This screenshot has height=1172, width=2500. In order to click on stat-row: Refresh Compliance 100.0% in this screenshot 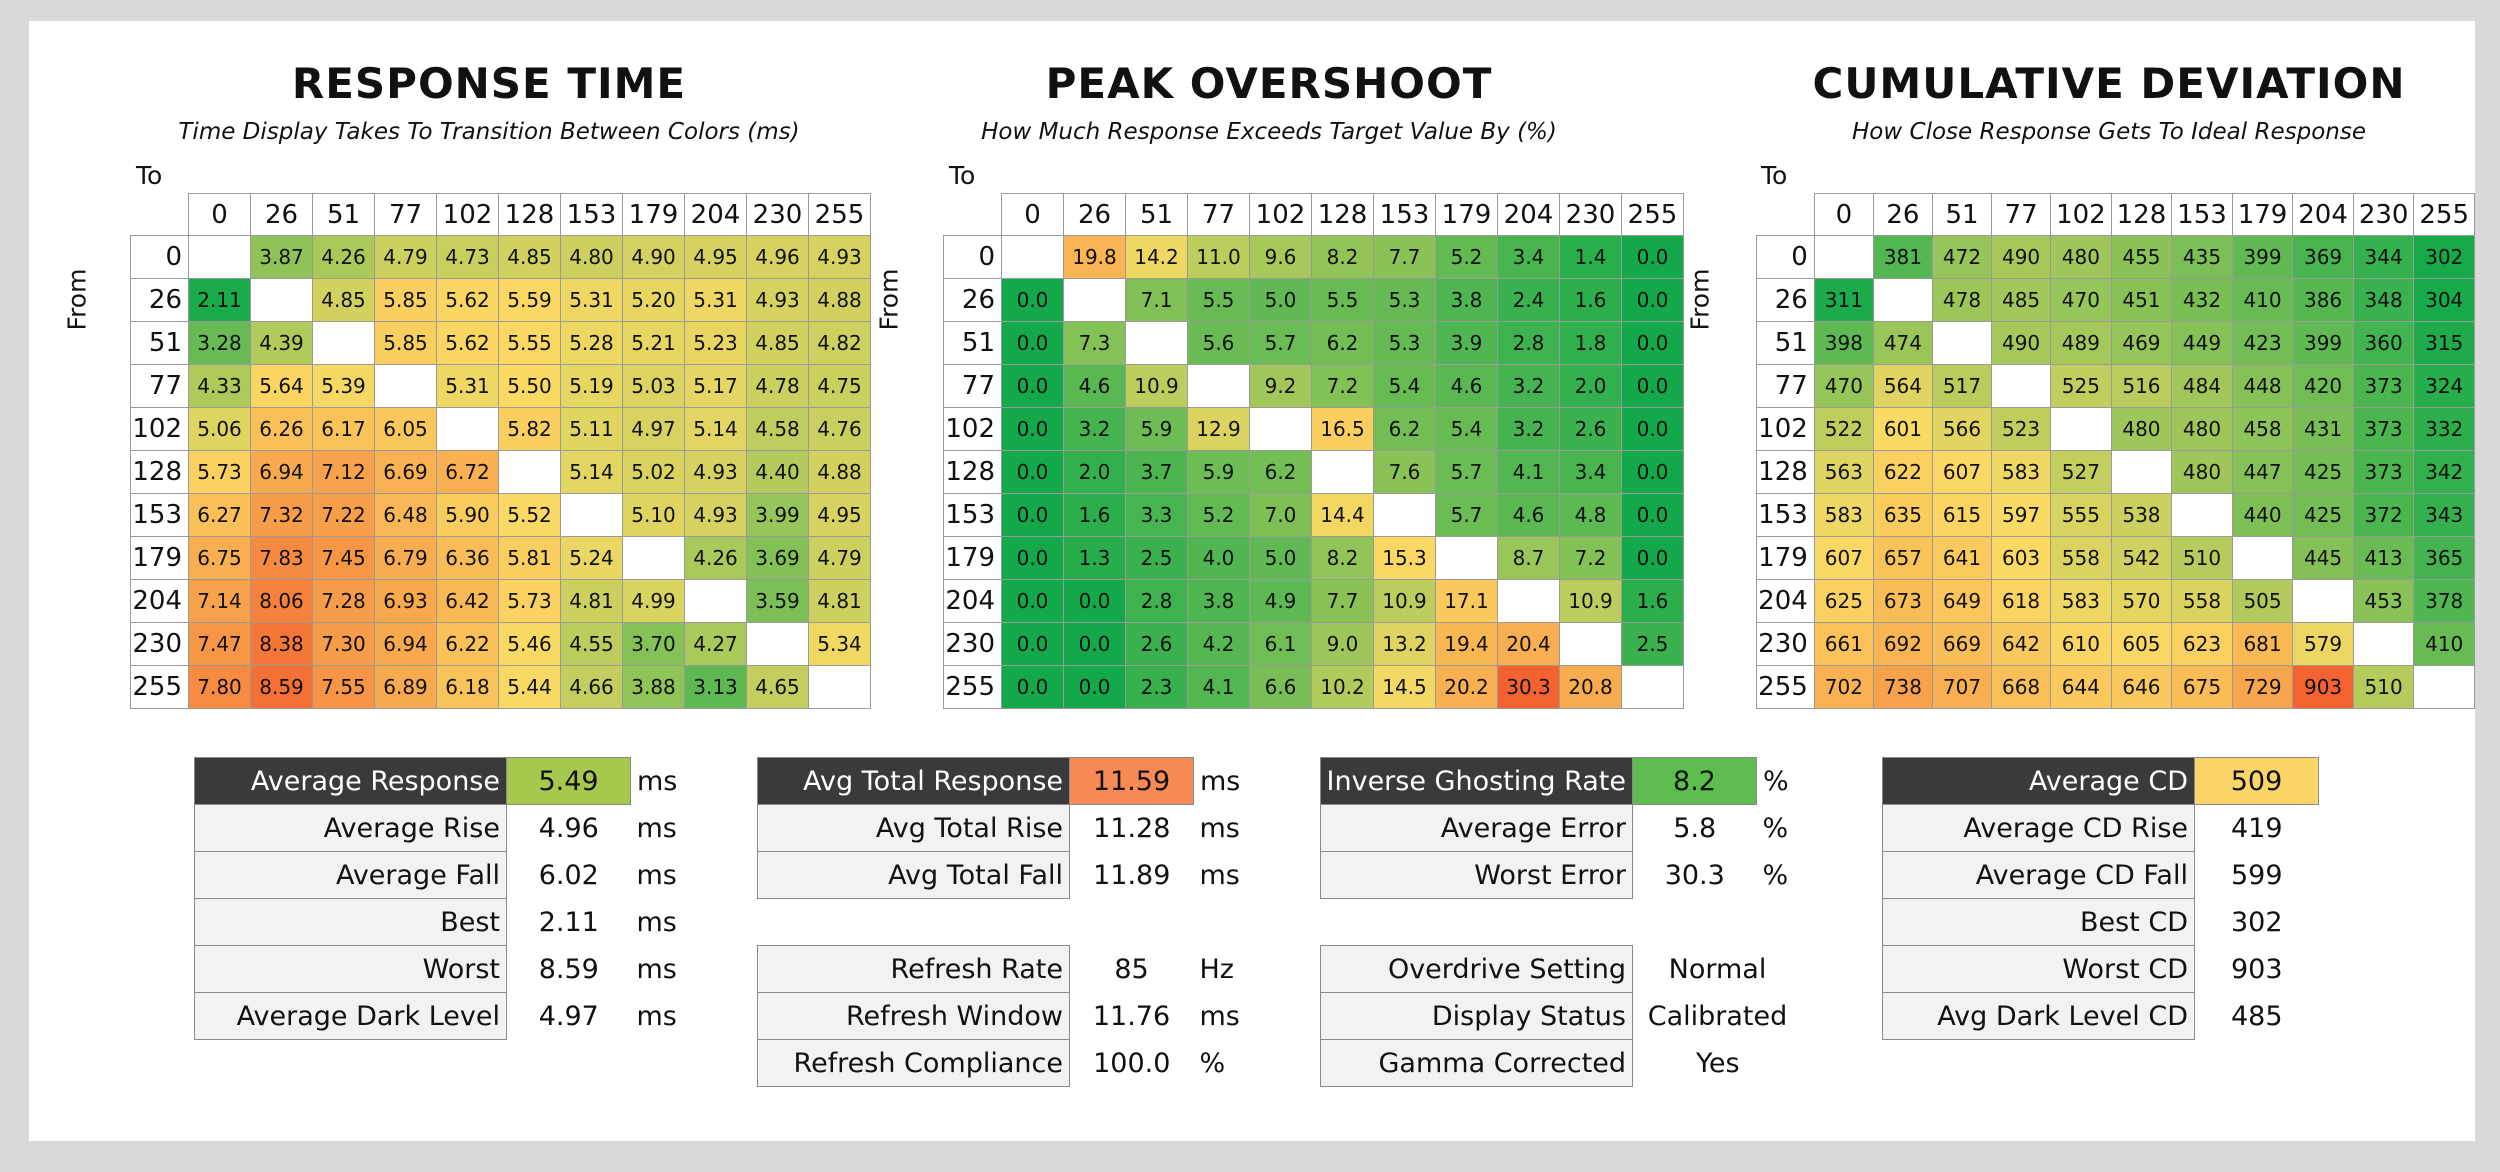, I will do `click(1005, 1063)`.